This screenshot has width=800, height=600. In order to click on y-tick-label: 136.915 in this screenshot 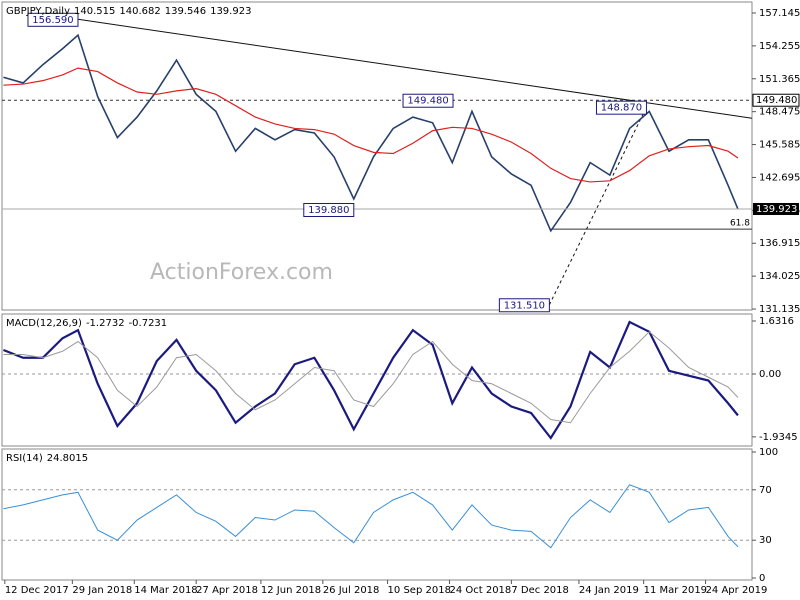, I will do `click(779, 243)`.